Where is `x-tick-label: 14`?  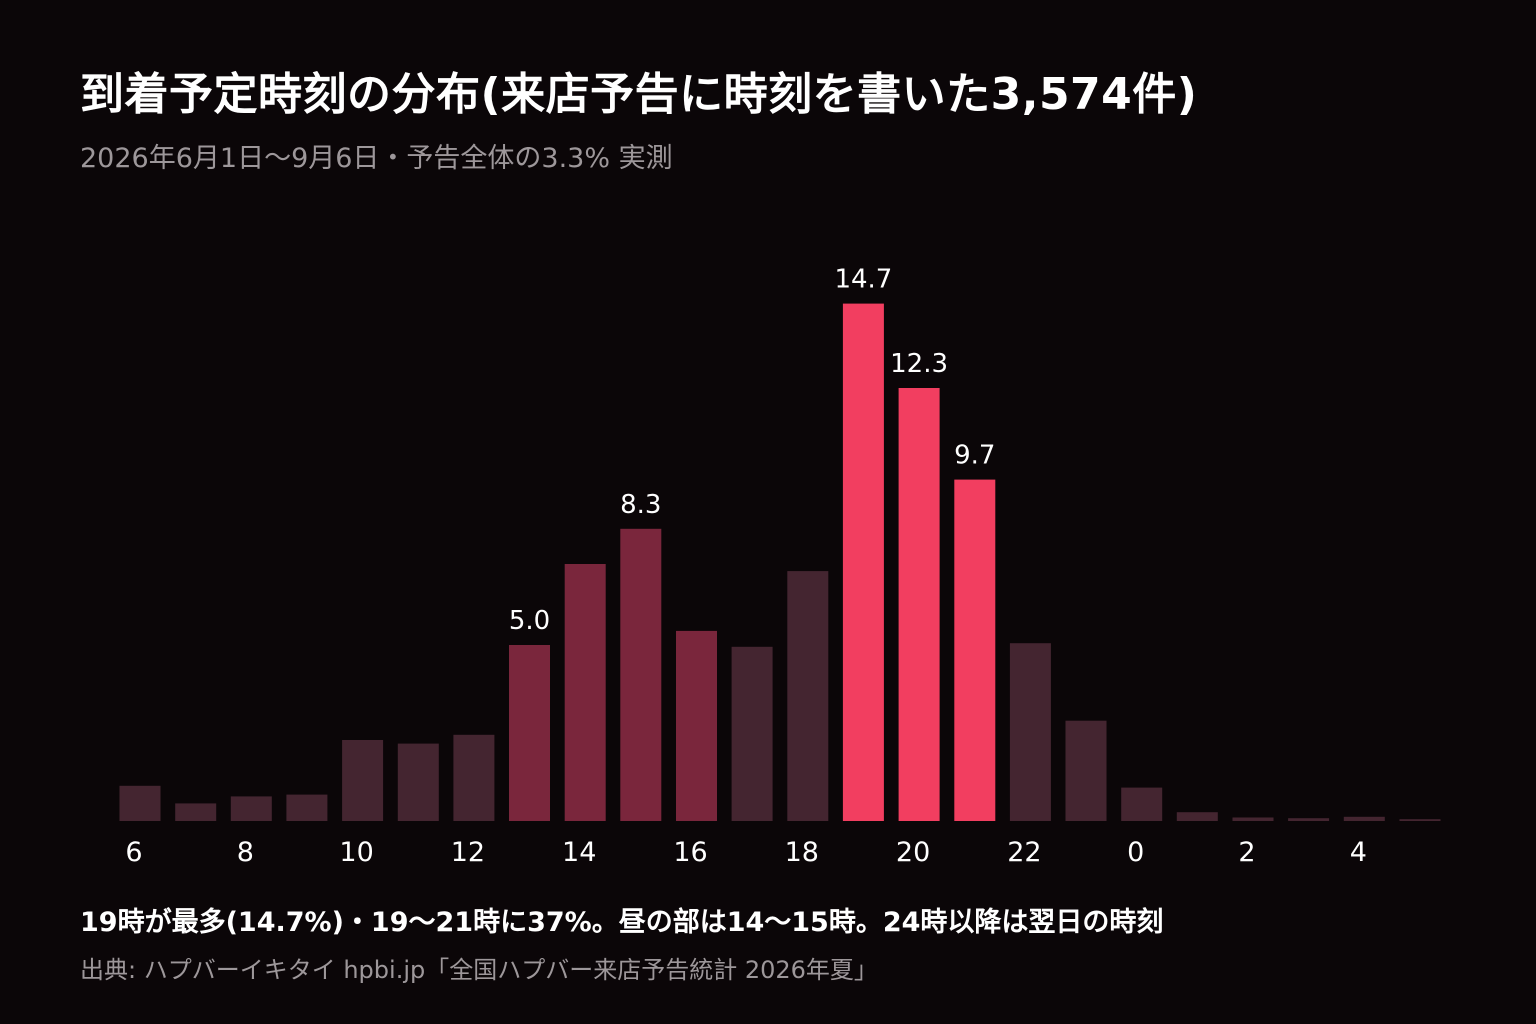
x-tick-label: 14 is located at coordinates (579, 852).